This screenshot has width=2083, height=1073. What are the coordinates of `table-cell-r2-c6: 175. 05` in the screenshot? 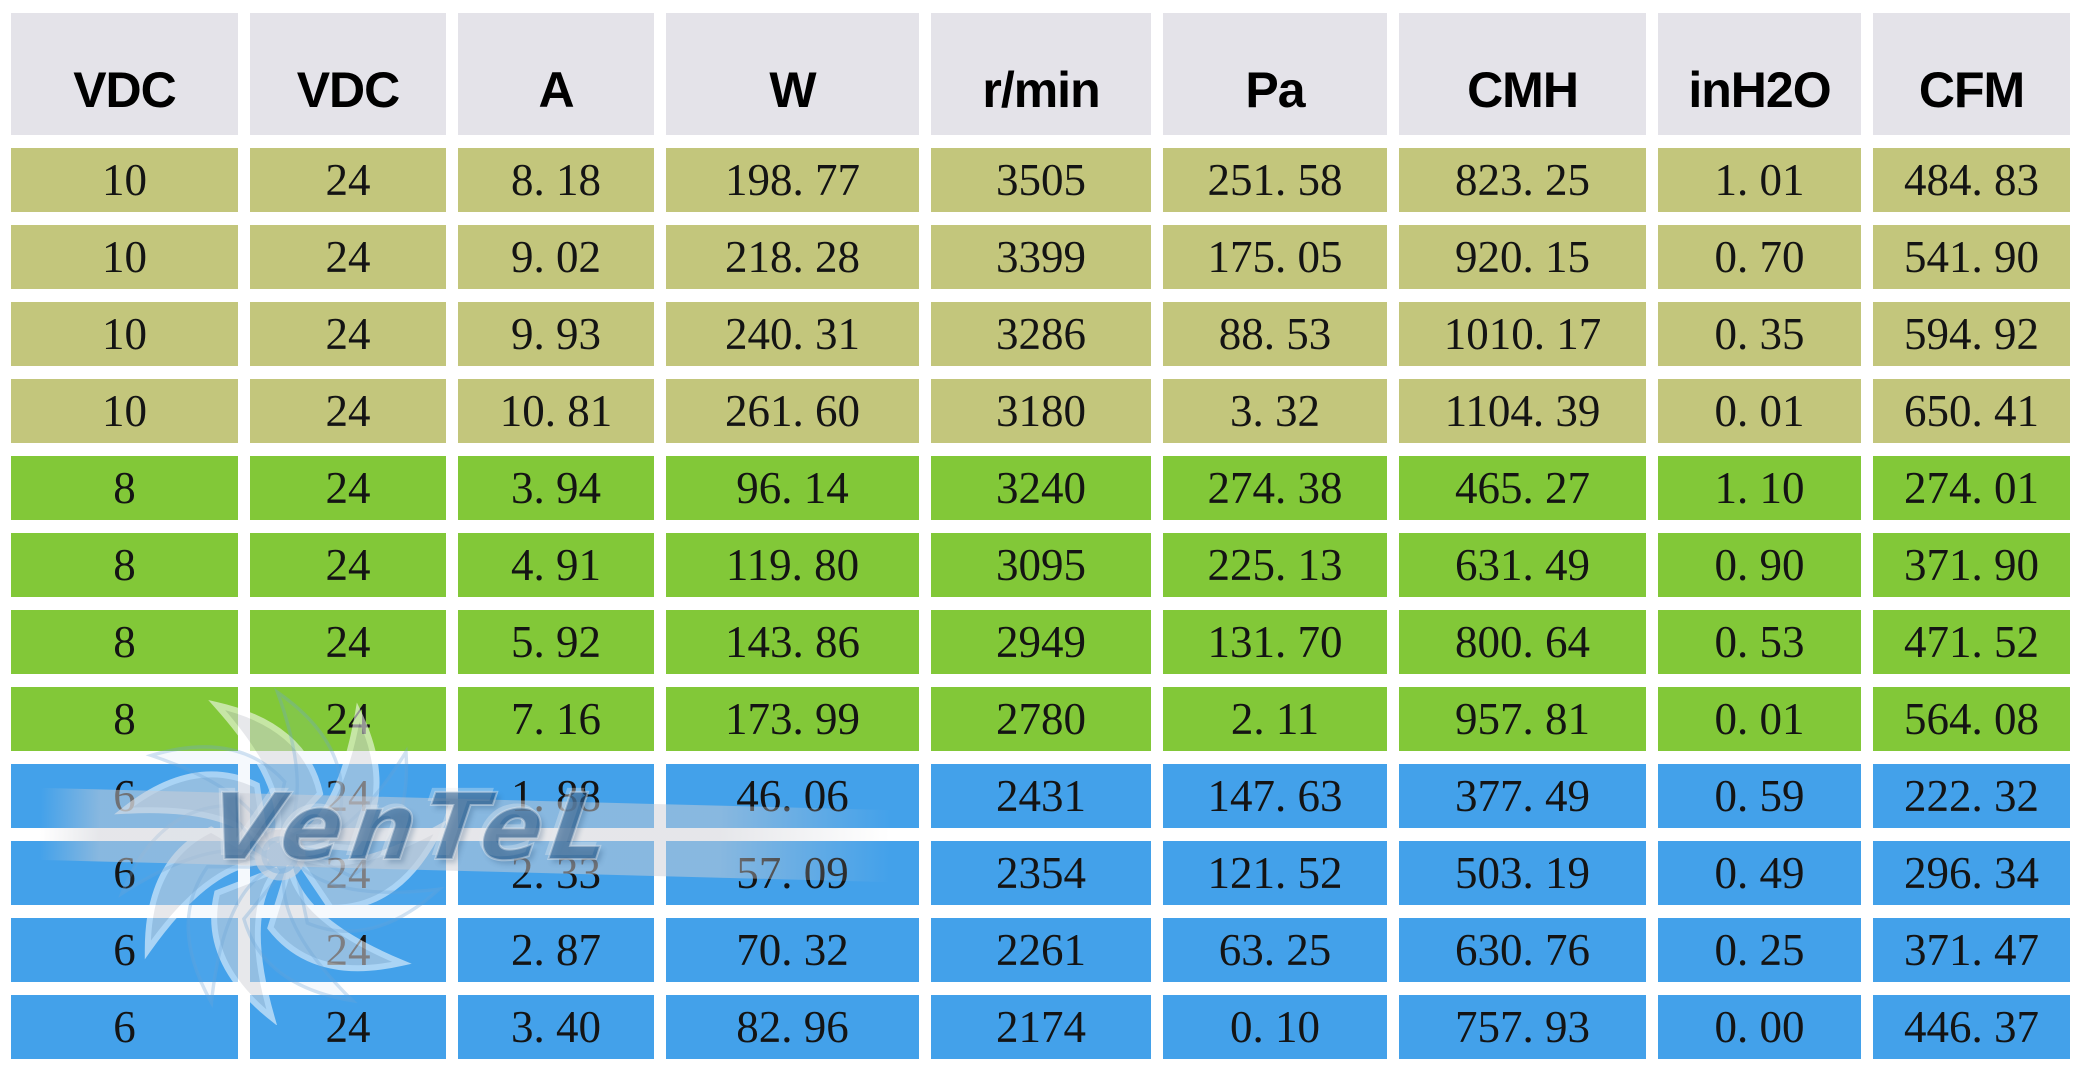 It's located at (1275, 257).